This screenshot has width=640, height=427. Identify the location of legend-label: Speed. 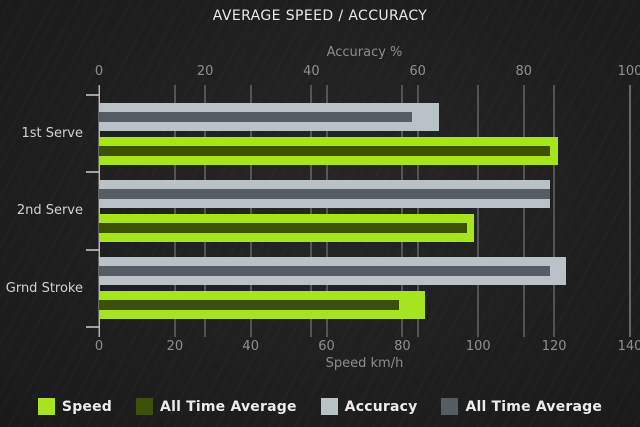
(87, 406).